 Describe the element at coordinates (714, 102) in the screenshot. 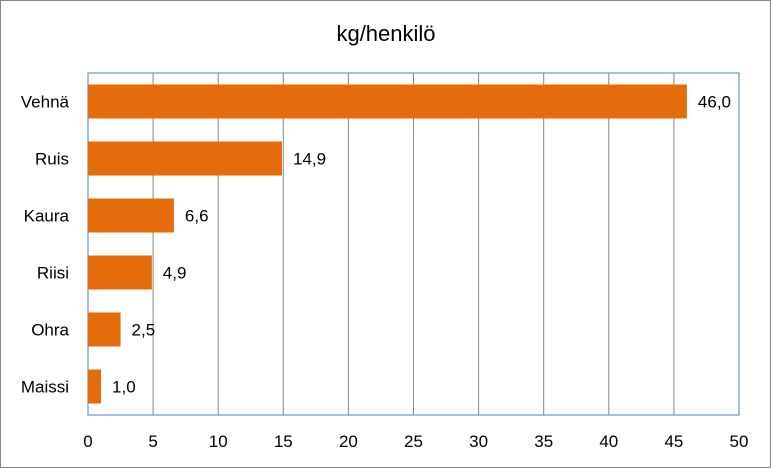

I see `data-label: 46,0` at that location.